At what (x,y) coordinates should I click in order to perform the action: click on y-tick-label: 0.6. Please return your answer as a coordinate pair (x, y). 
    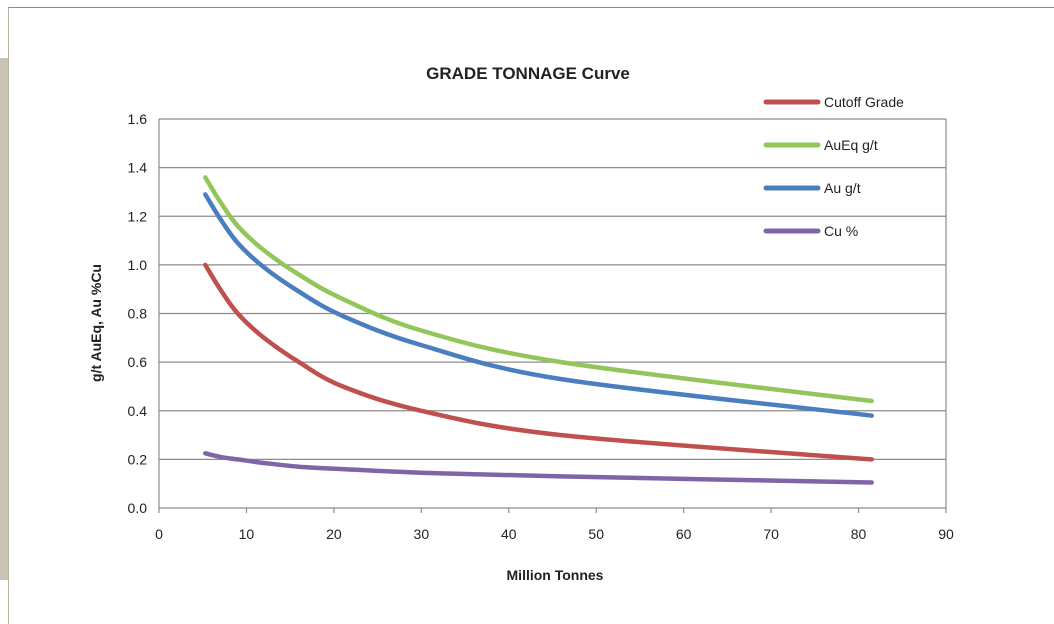
    Looking at the image, I should click on (138, 362).